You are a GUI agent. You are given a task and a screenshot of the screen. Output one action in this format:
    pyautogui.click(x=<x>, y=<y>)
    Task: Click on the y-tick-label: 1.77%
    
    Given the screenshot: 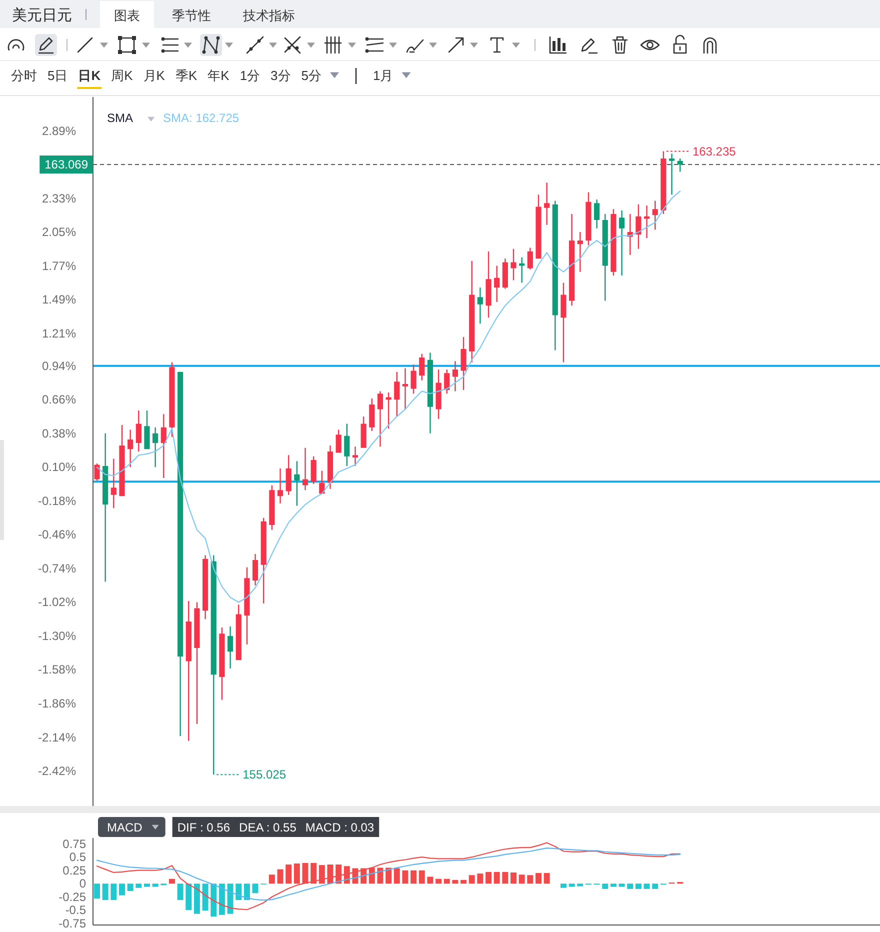 What is the action you would take?
    pyautogui.click(x=59, y=265)
    